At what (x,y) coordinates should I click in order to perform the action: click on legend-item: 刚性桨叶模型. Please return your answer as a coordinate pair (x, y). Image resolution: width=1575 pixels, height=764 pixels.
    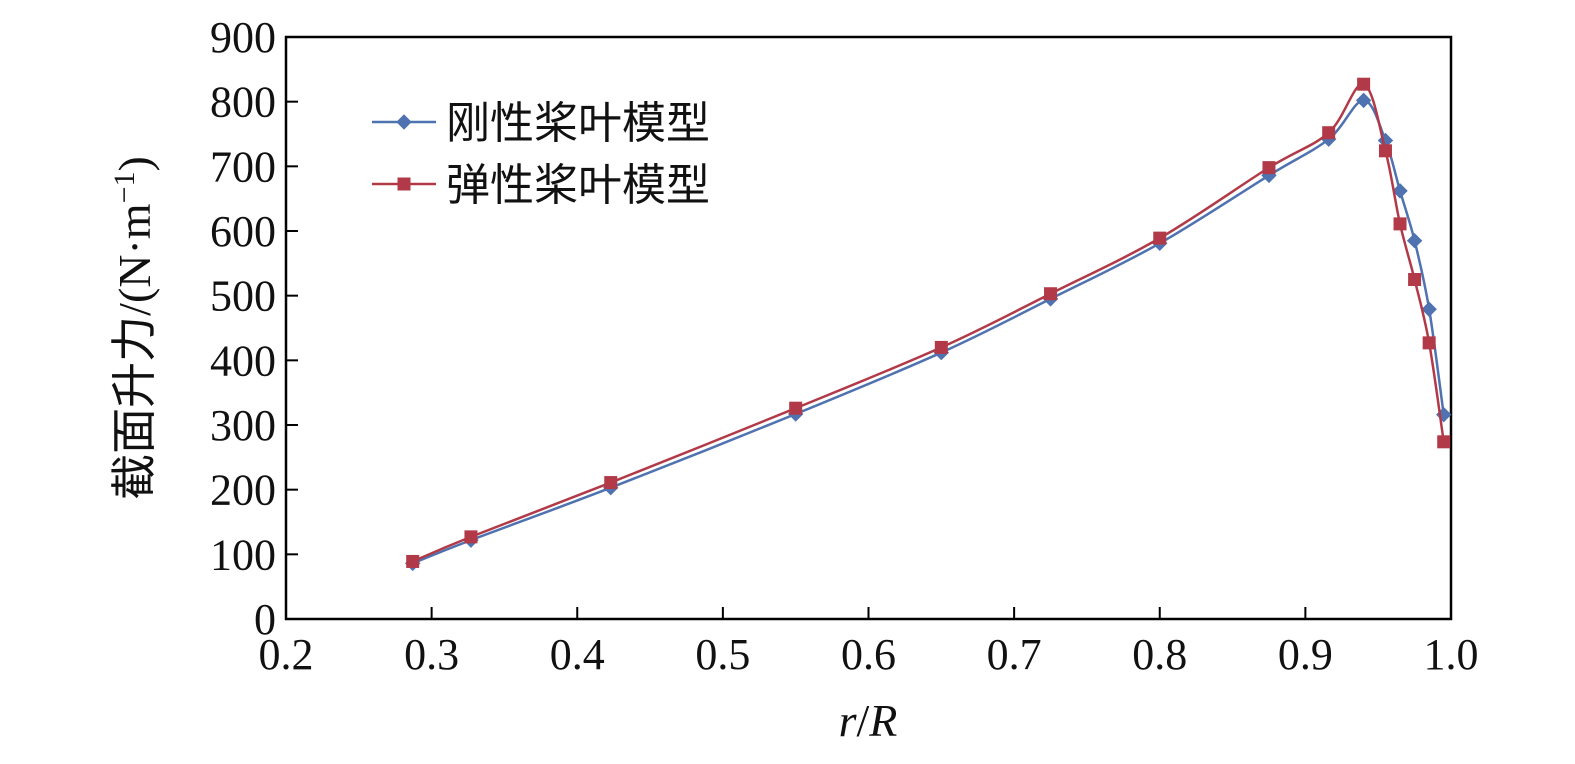
    Looking at the image, I should click on (541, 123).